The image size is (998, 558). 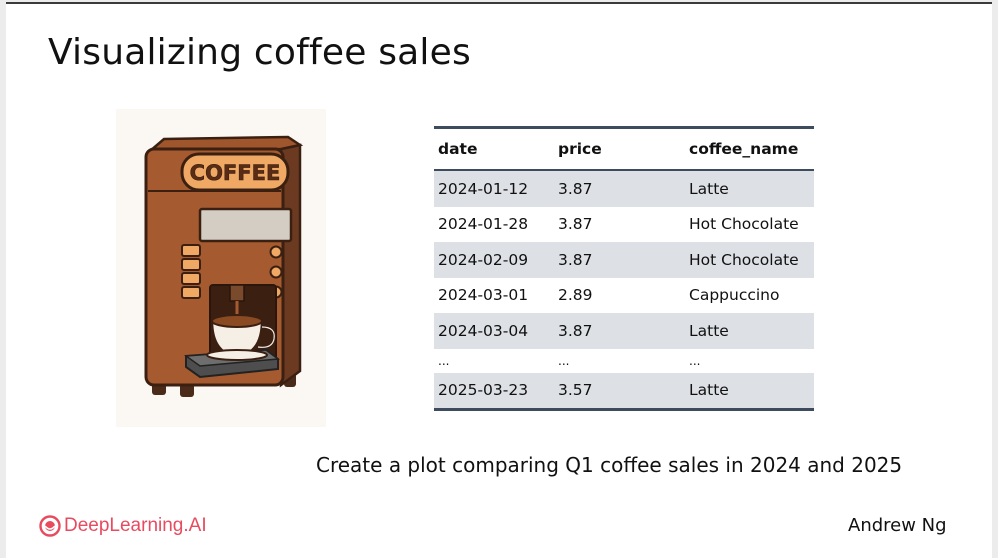 What do you see at coordinates (624, 225) in the screenshot?
I see `table-row: 2024-01-28 3.87 Hot Chocolate` at bounding box center [624, 225].